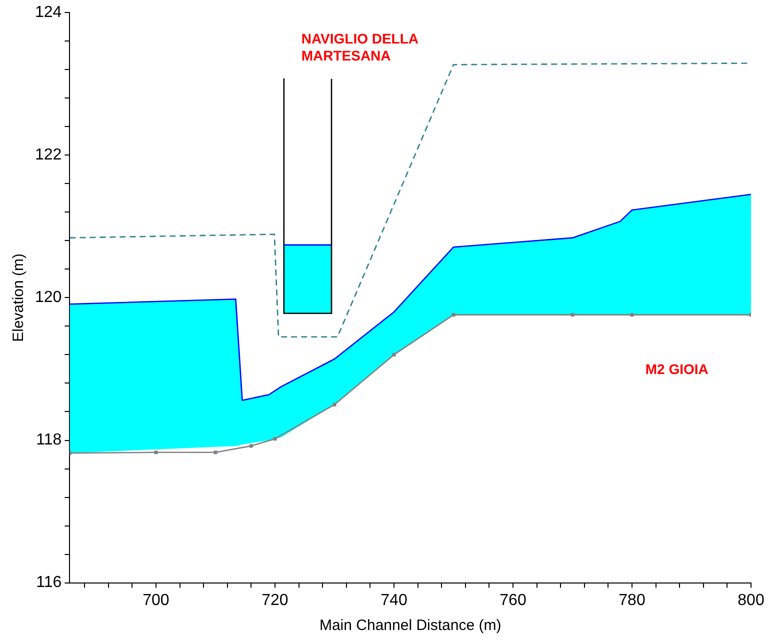 This screenshot has width=769, height=643. I want to click on x-tick-label: 760, so click(513, 600).